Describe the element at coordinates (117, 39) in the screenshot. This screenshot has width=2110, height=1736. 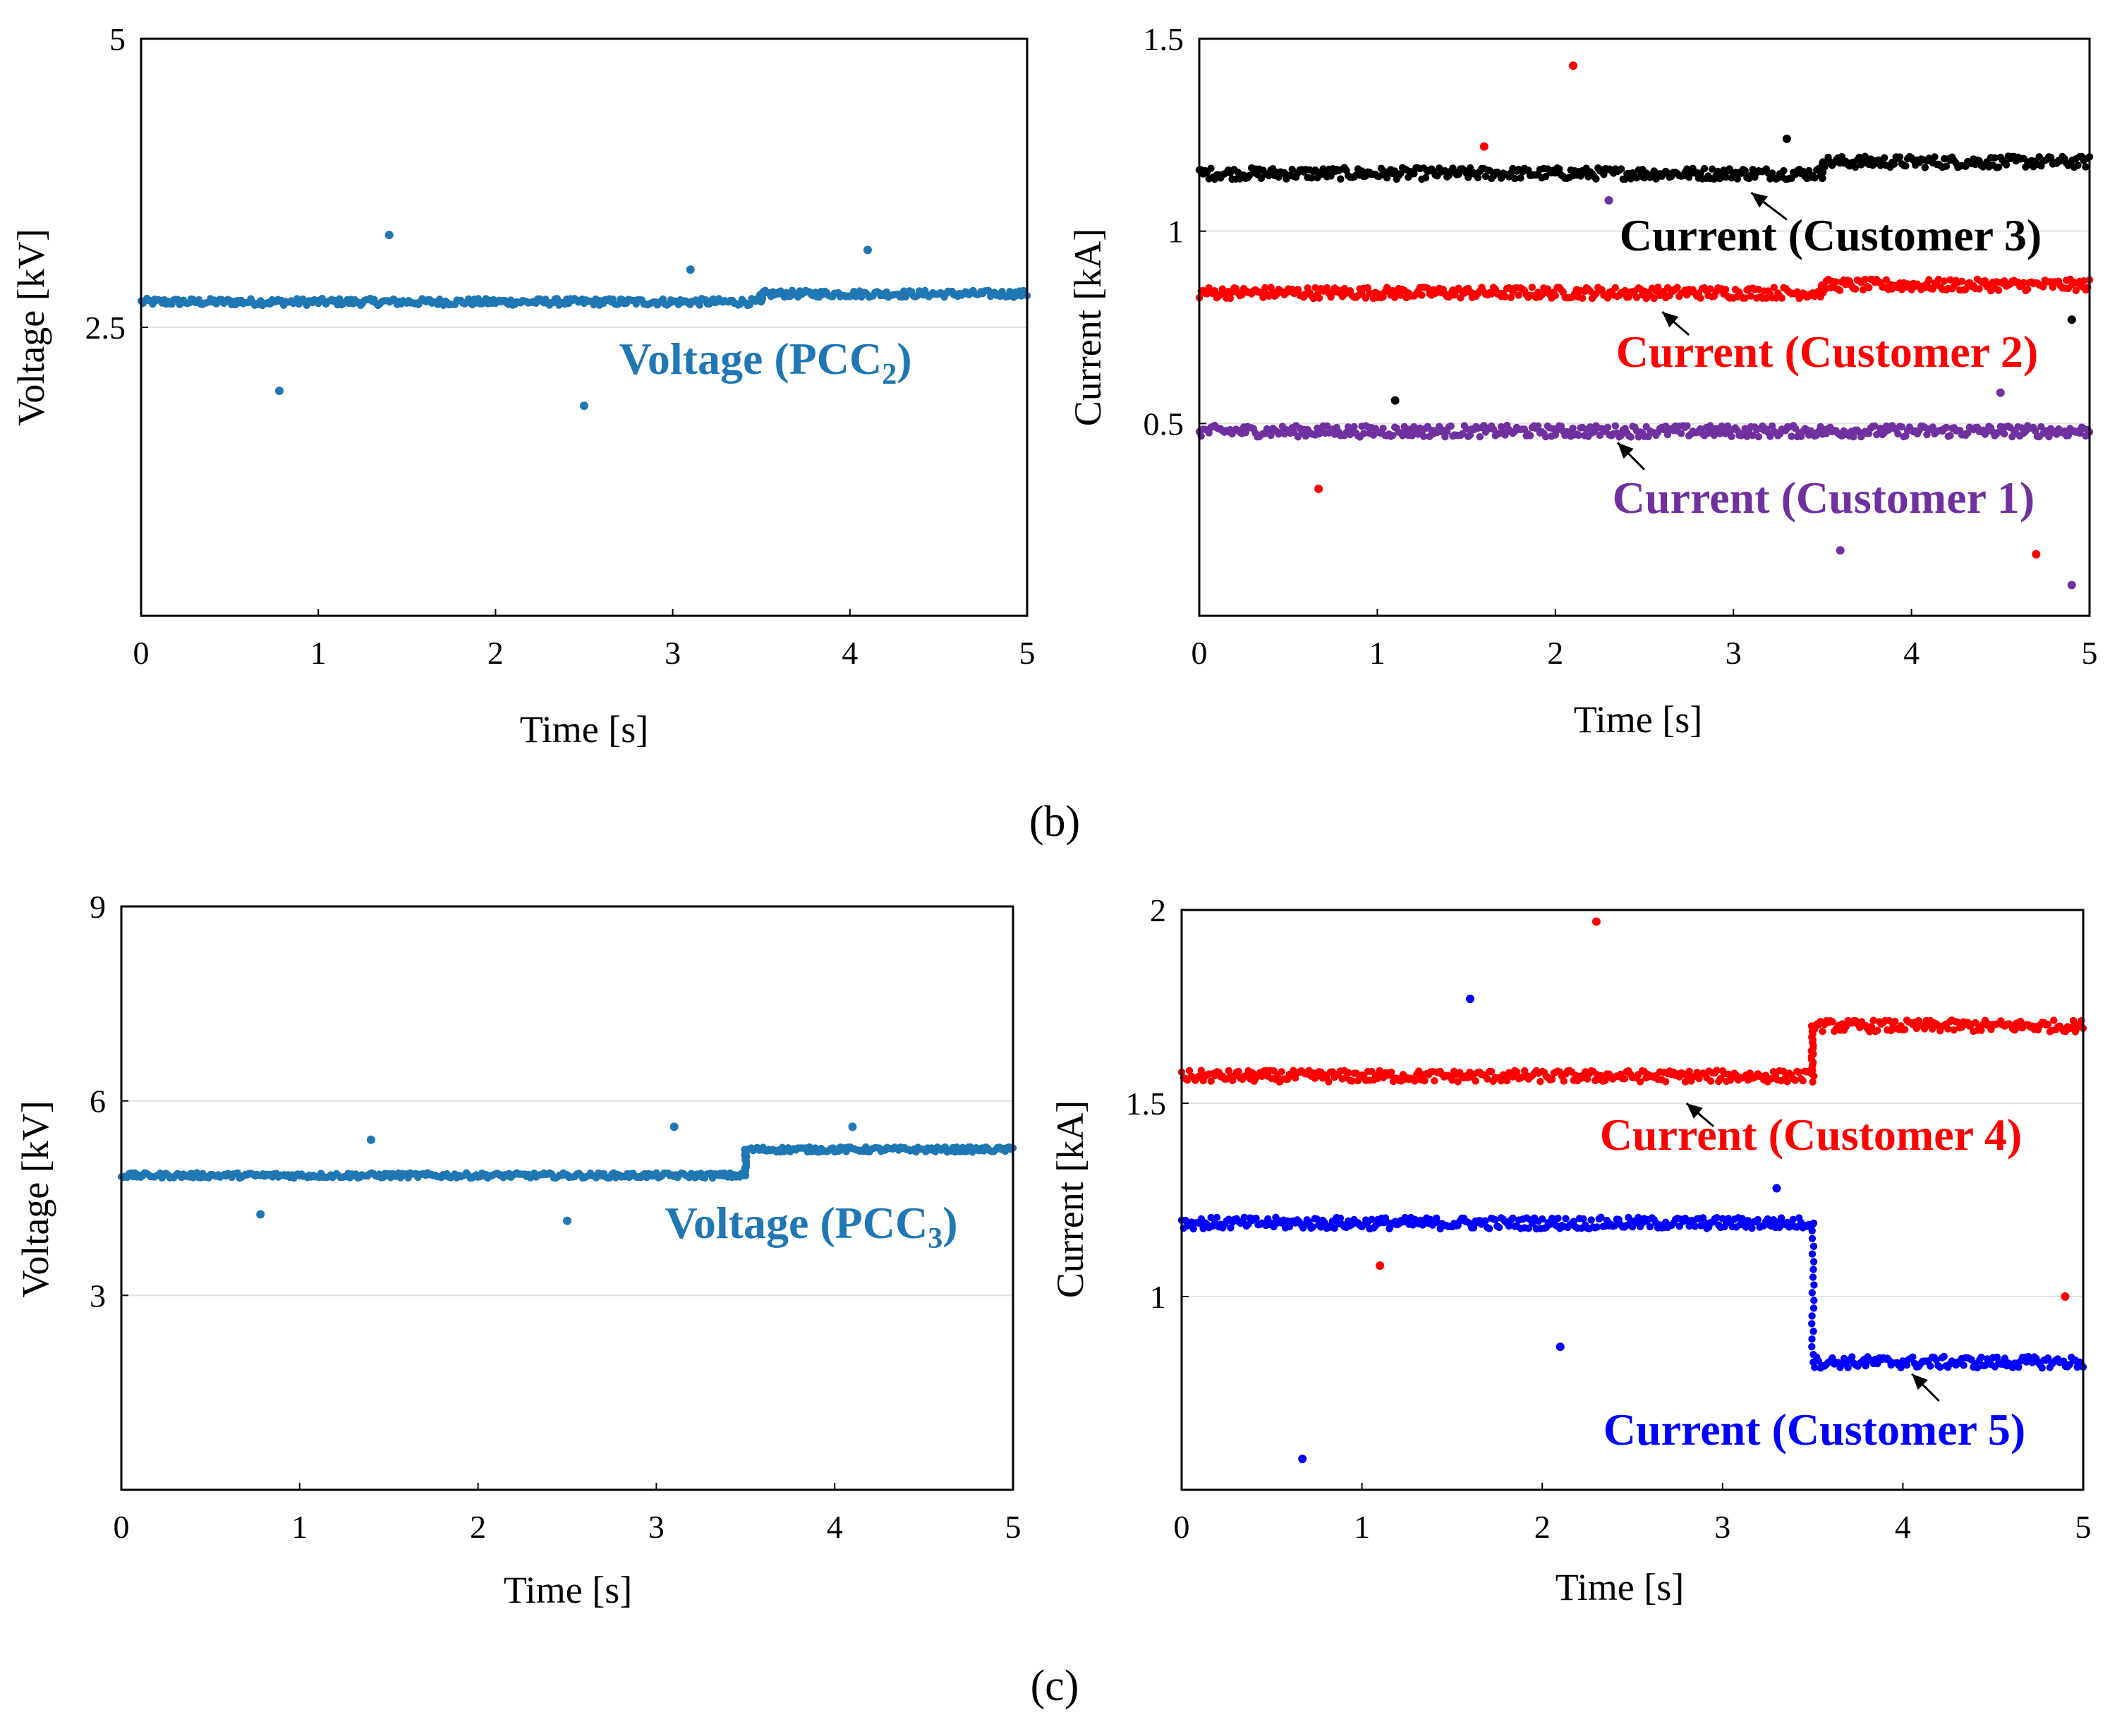
I see `y-tick-label: 5` at that location.